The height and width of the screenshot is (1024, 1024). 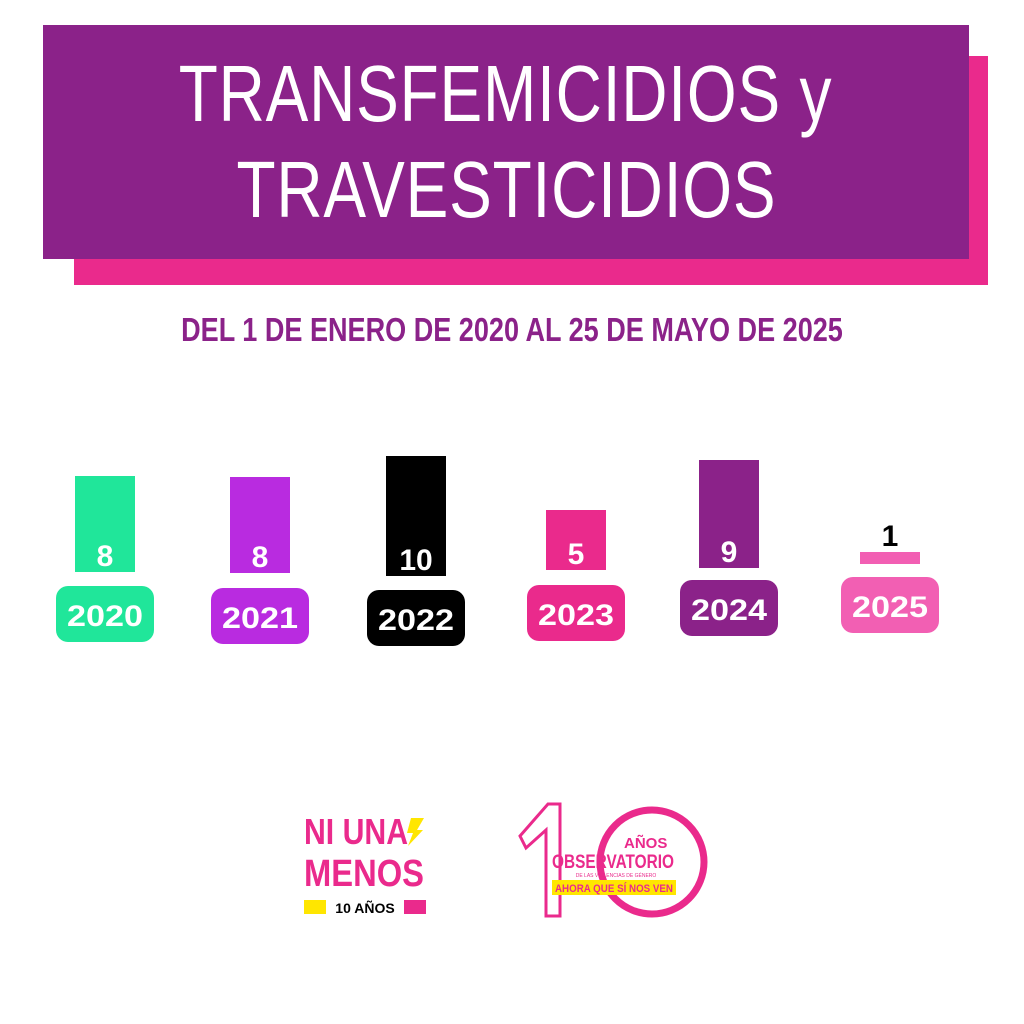 What do you see at coordinates (364, 874) in the screenshot?
I see `logo-nium-line2: MENOS` at bounding box center [364, 874].